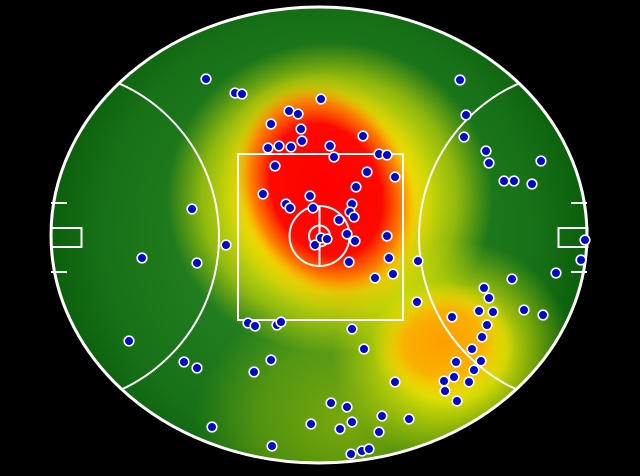 This screenshot has width=640, height=476. I want to click on centre-square, so click(320, 237).